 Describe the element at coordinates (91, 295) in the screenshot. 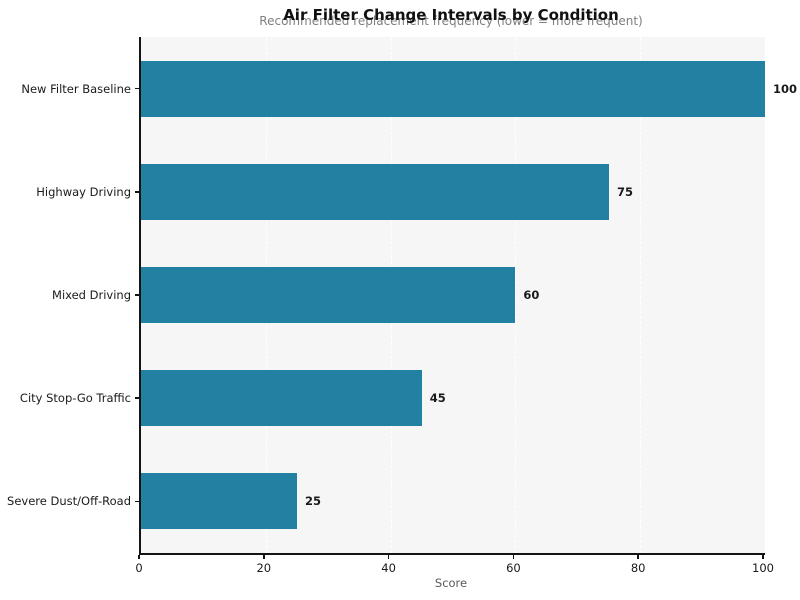

I see `y-tick-label: Mixed Driving` at that location.